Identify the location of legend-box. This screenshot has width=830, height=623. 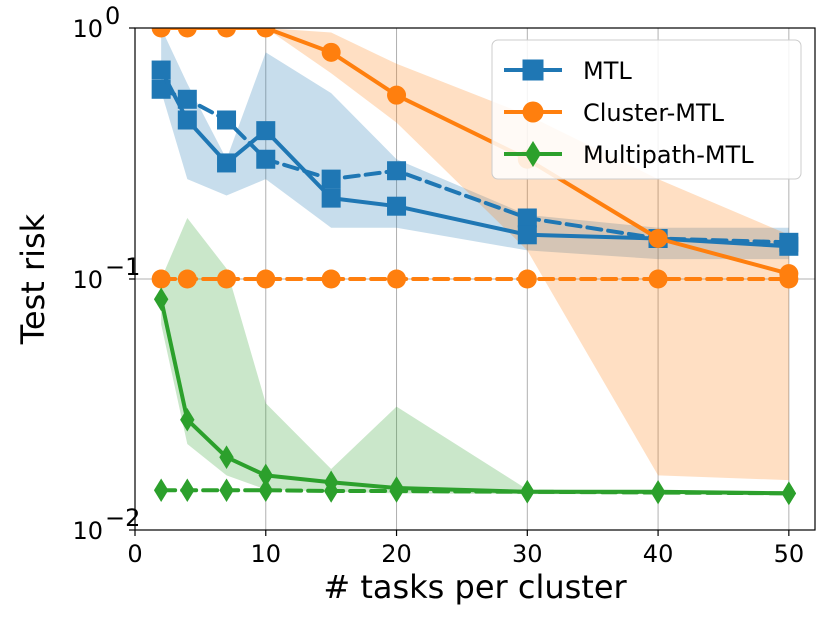
(646, 109).